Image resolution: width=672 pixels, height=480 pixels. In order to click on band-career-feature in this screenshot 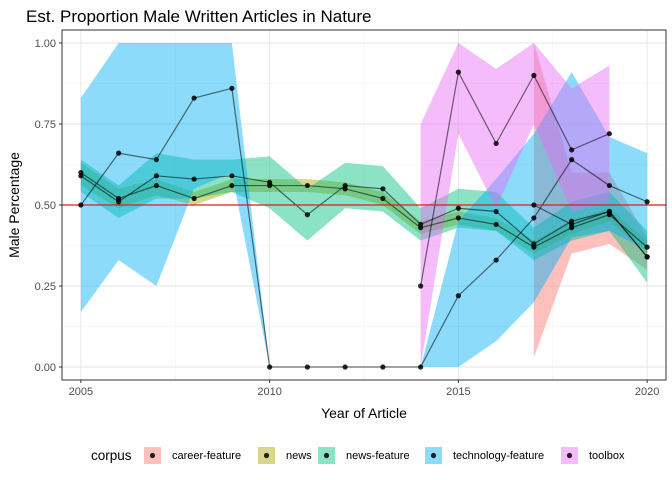, I will do `click(590, 200)`.